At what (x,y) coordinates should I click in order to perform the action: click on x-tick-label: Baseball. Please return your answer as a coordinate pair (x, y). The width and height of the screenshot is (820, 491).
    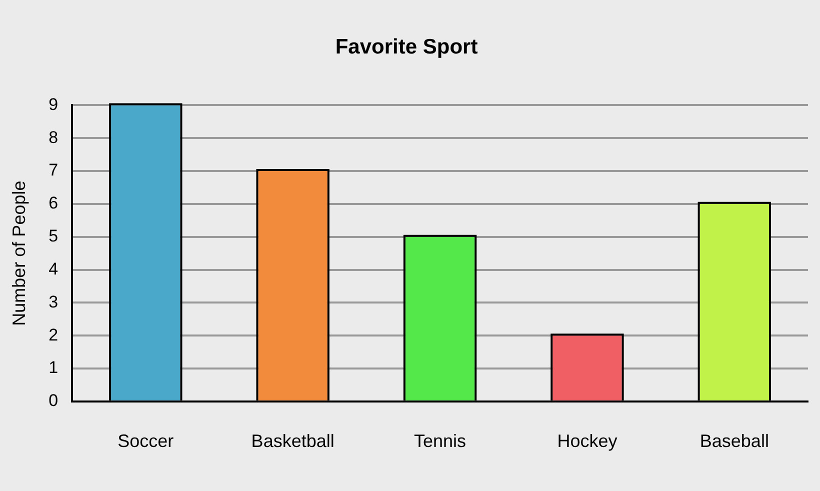
    Looking at the image, I should click on (734, 441).